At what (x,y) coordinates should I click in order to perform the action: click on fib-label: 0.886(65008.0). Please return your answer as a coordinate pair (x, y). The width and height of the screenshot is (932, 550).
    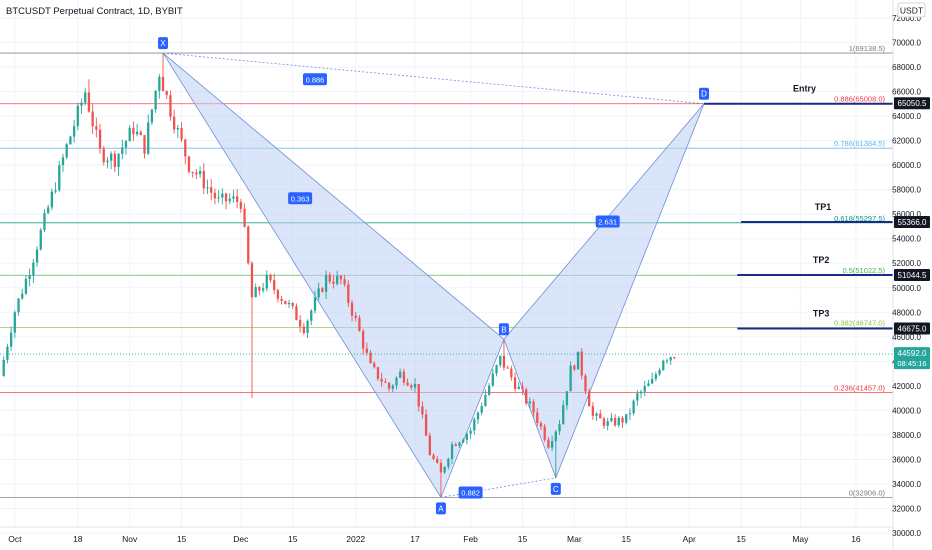
    Looking at the image, I should click on (859, 99).